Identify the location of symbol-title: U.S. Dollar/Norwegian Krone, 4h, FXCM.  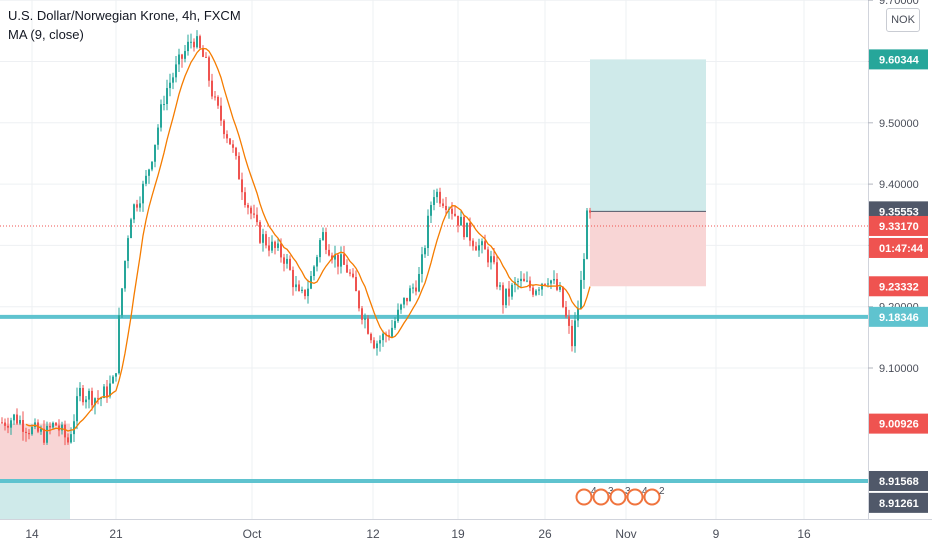
(124, 15).